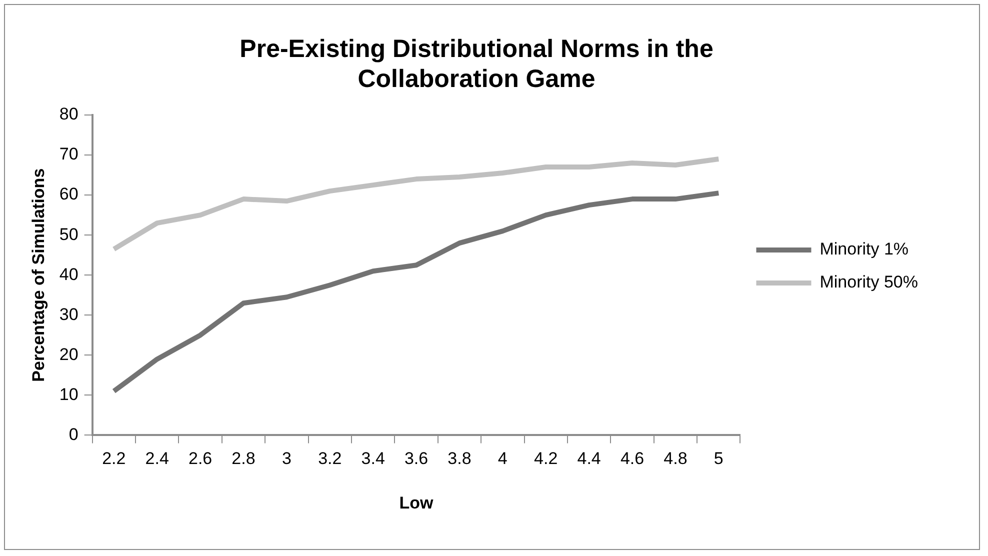 Image resolution: width=988 pixels, height=556 pixels. I want to click on legend-label: Minority 1%, so click(864, 249).